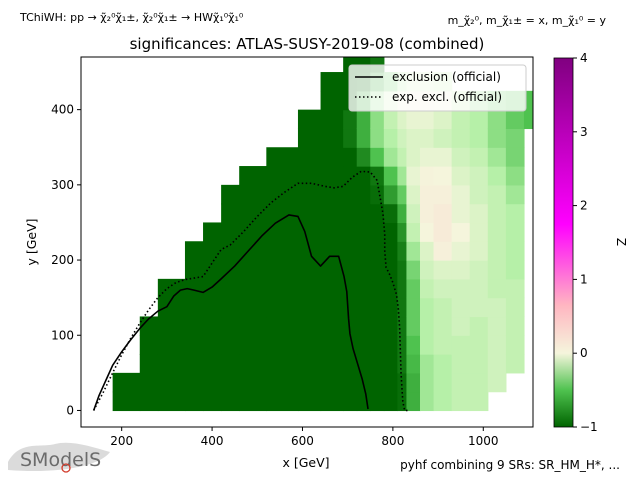 The image size is (640, 480). I want to click on x-axis-label: x [GeV], so click(305, 462).